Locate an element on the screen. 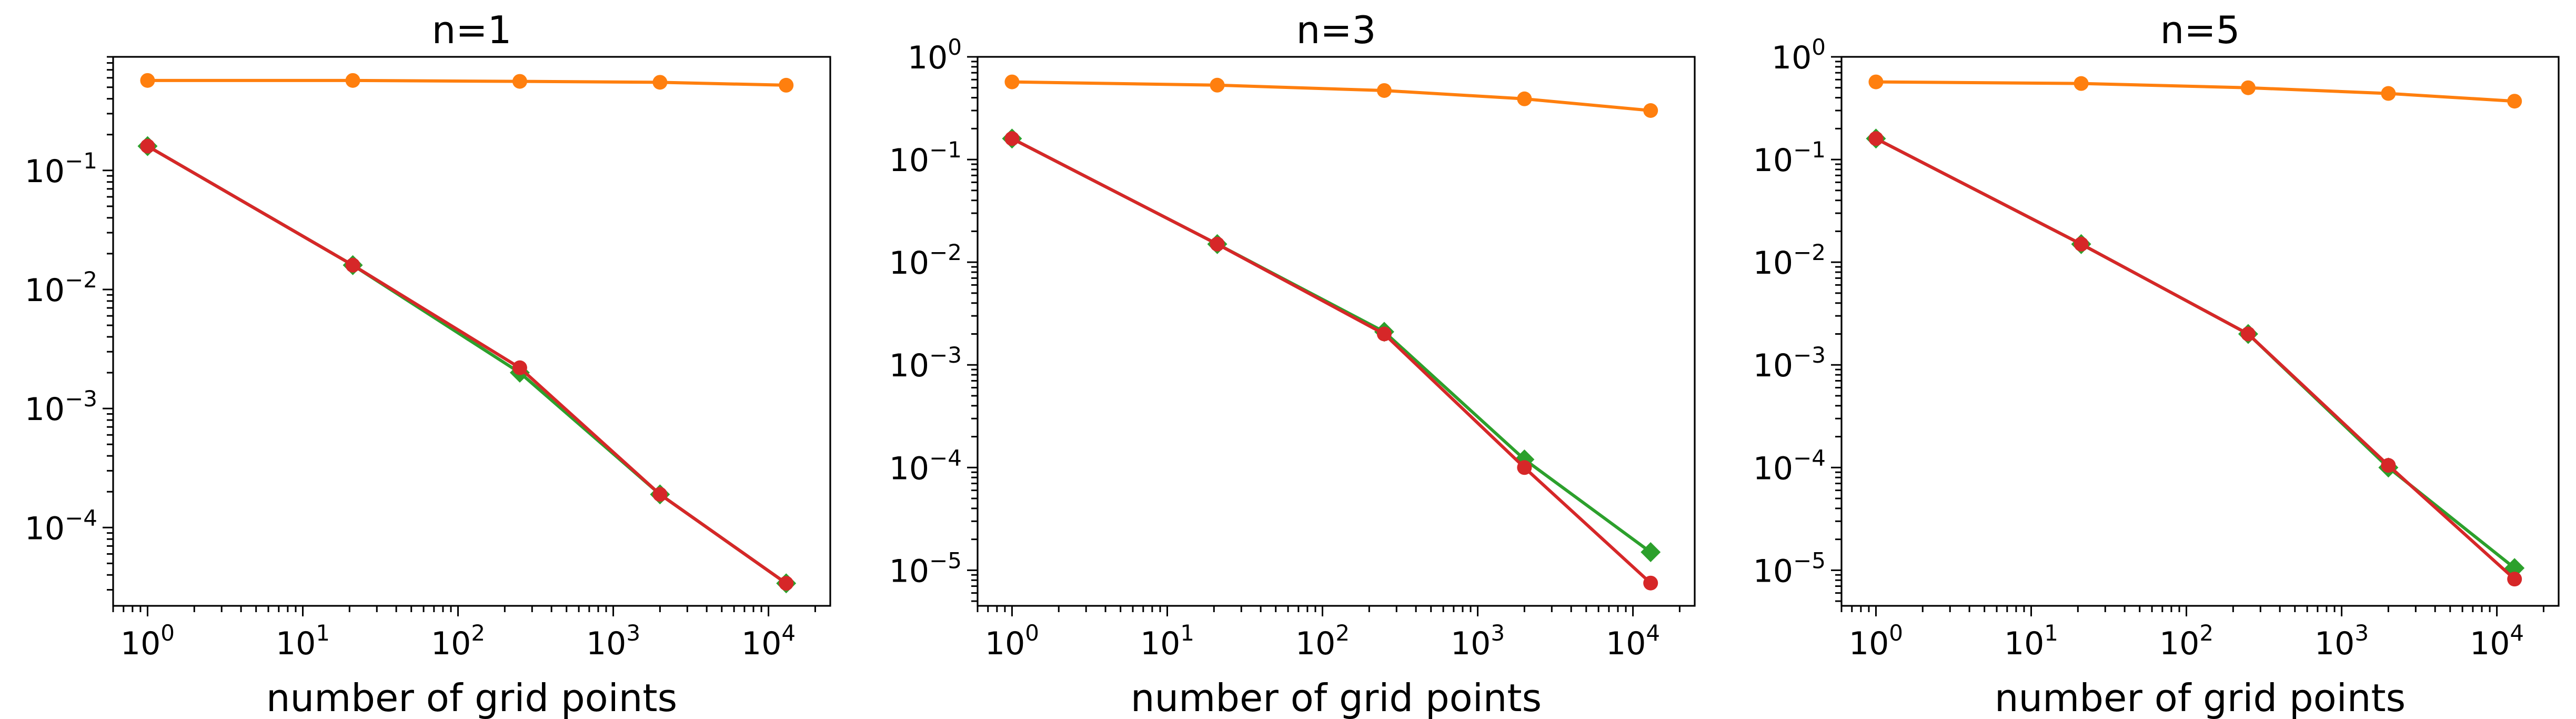 This screenshot has width=2576, height=719. y-tick-label: 10⁻⁵ is located at coordinates (926, 568).